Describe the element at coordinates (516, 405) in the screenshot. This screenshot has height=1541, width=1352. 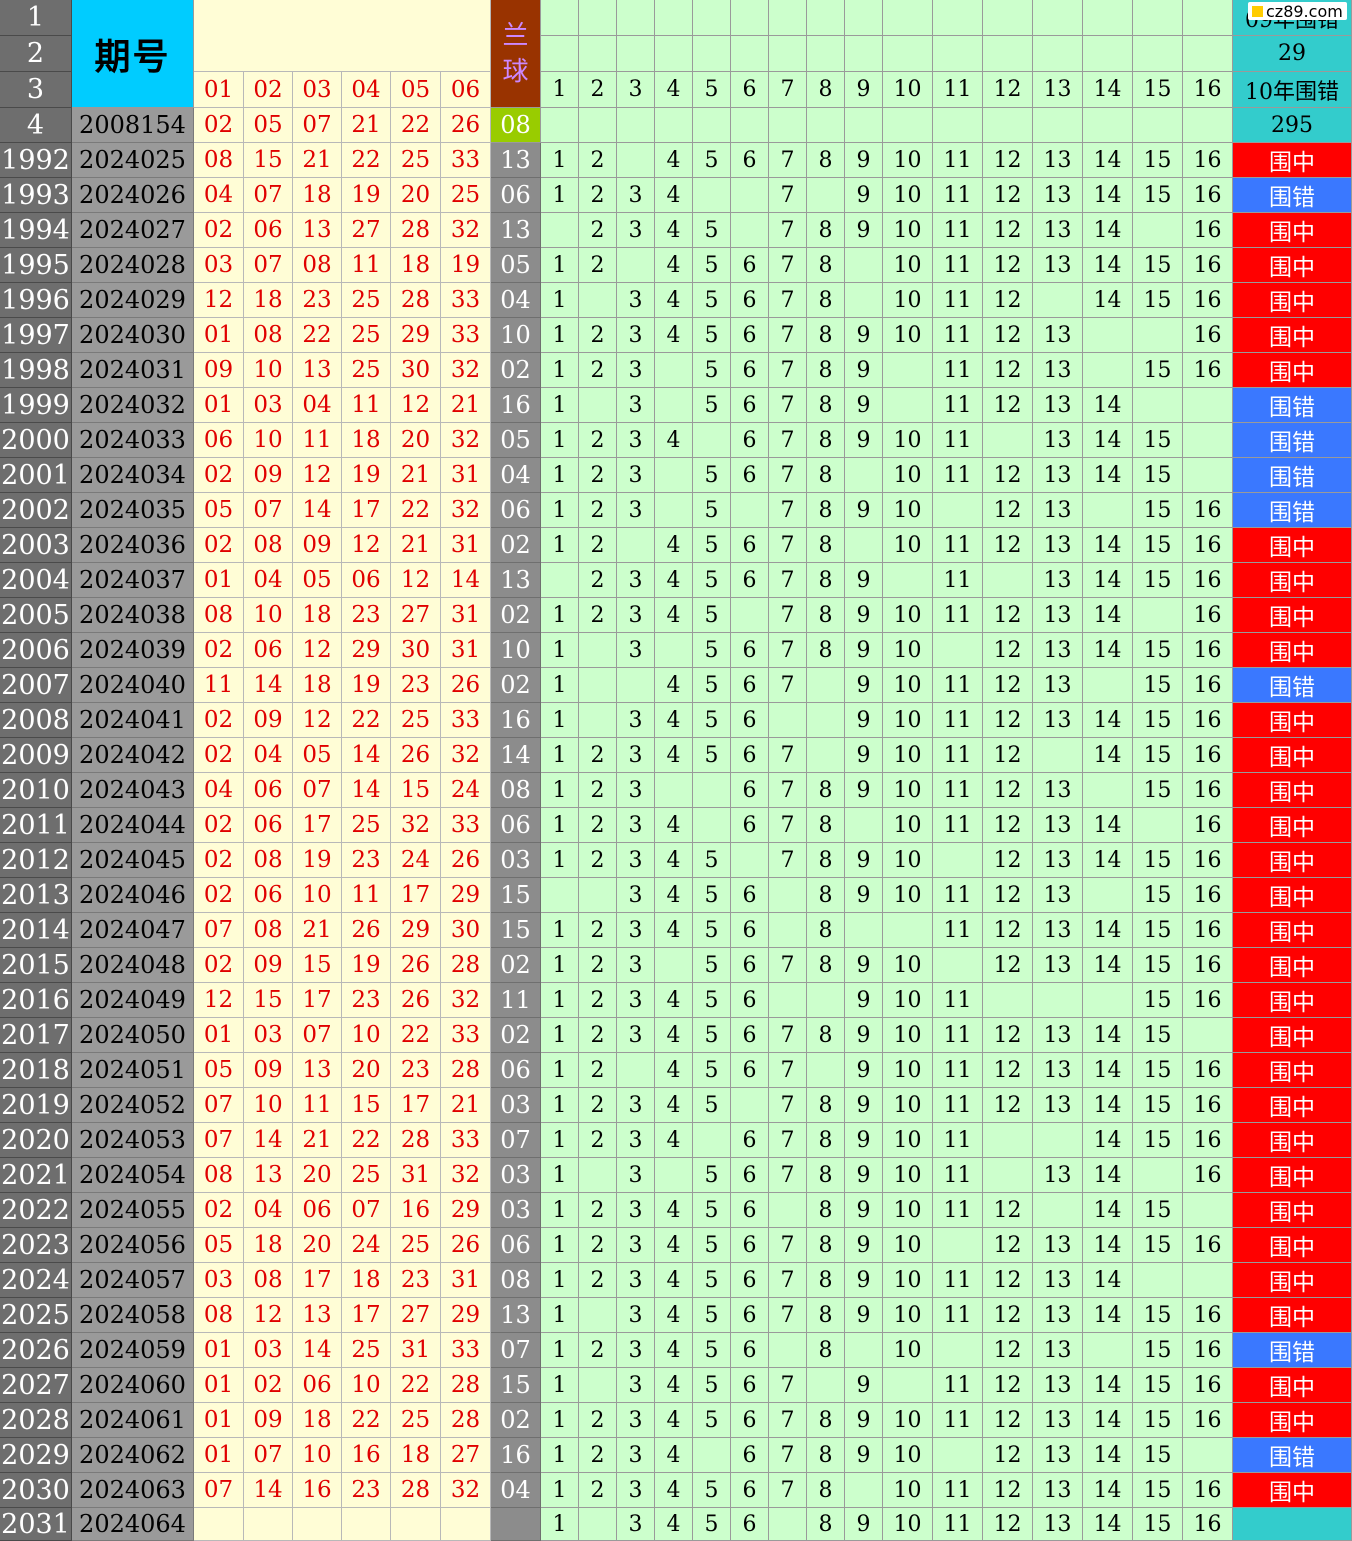
I see `blue-ball-cell: 16` at that location.